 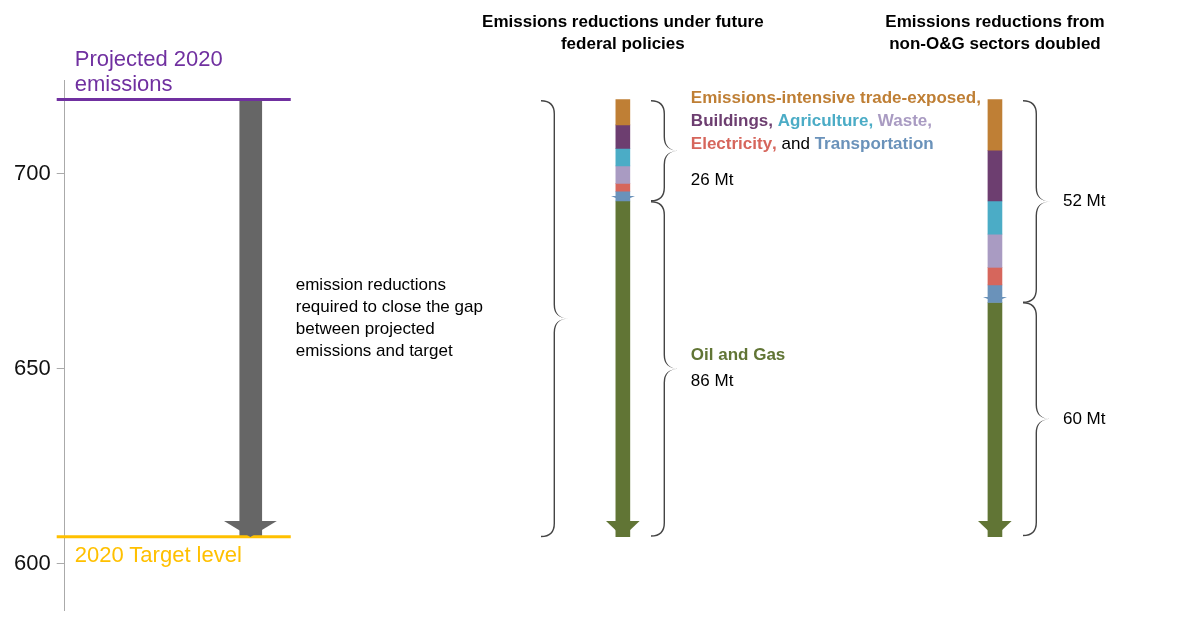 I want to click on y-tick-label: 600, so click(x=32, y=563).